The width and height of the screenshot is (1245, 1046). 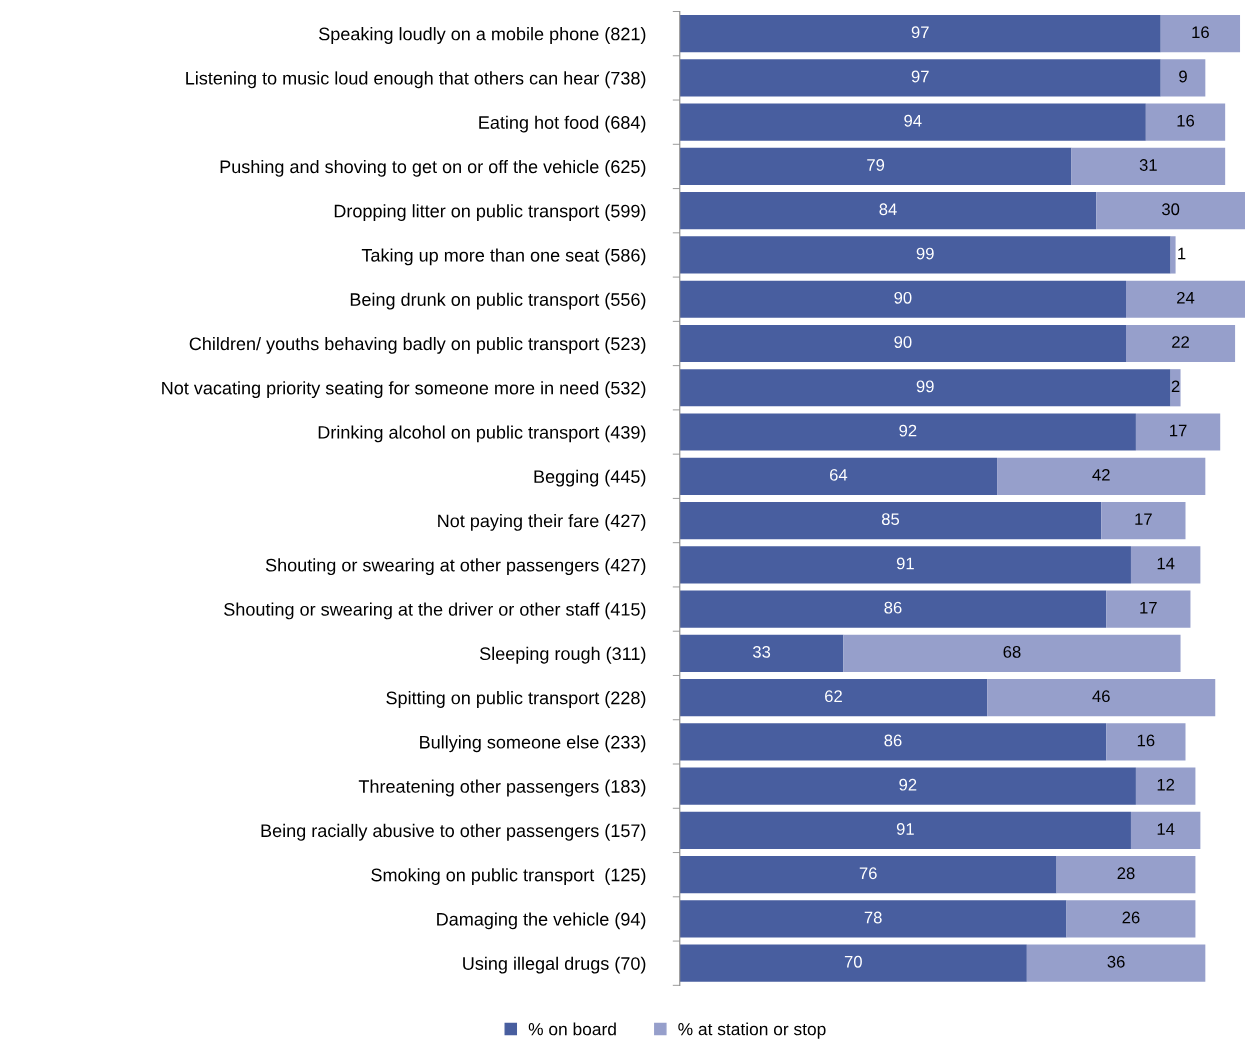 I want to click on data-label: 12, so click(x=1166, y=784).